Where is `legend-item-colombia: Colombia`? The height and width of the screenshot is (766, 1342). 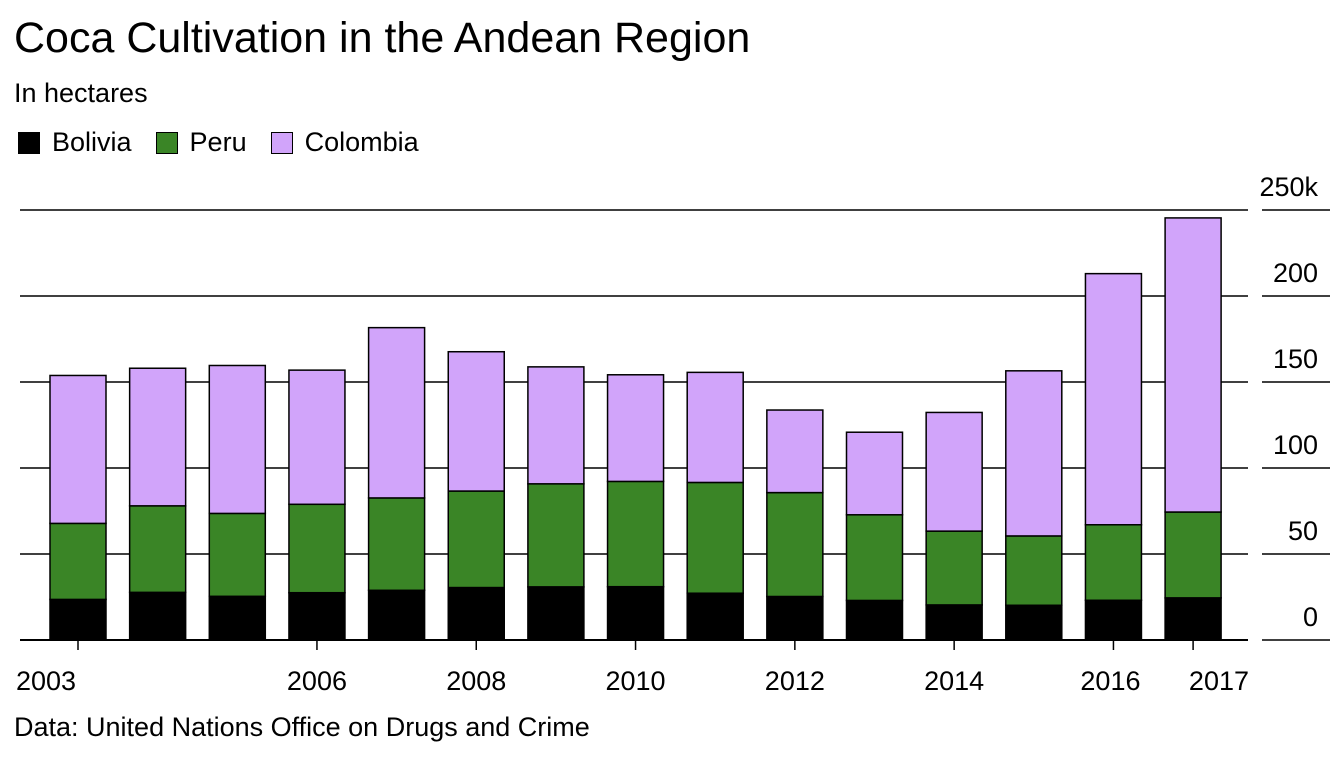
legend-item-colombia: Colombia is located at coordinates (344, 142).